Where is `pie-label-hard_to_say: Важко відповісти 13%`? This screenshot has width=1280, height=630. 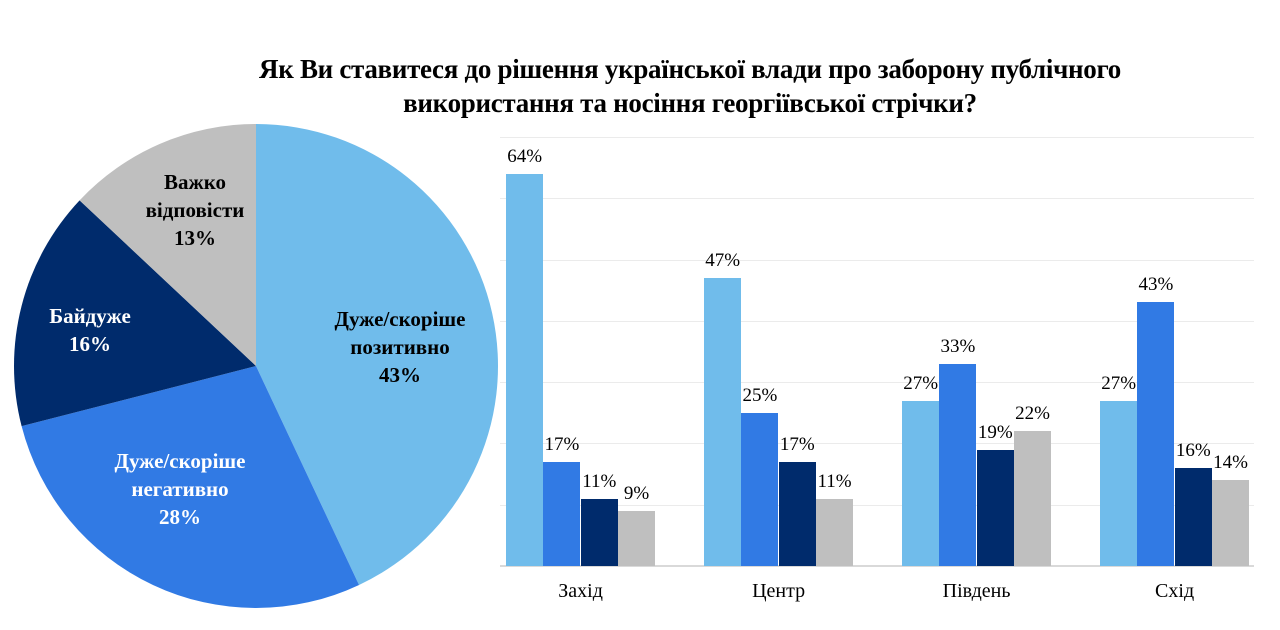
pie-label-hard_to_say: Важко відповісти 13% is located at coordinates (195, 210).